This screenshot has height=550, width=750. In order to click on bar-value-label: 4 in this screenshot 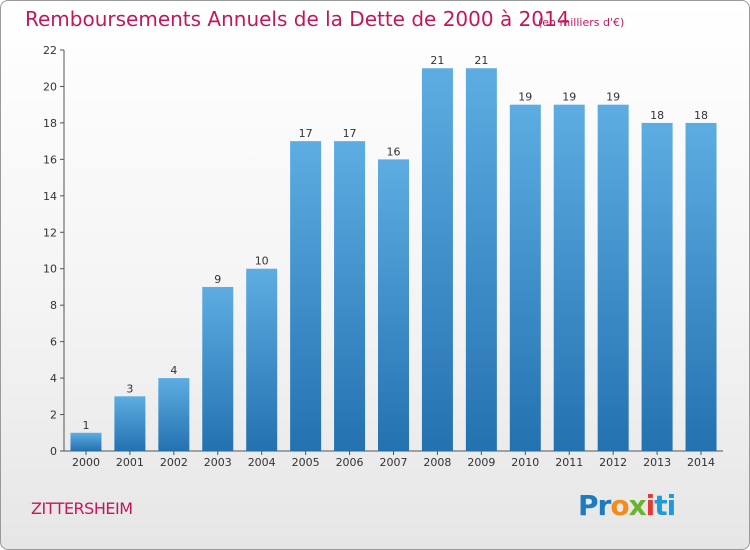, I will do `click(173, 370)`.